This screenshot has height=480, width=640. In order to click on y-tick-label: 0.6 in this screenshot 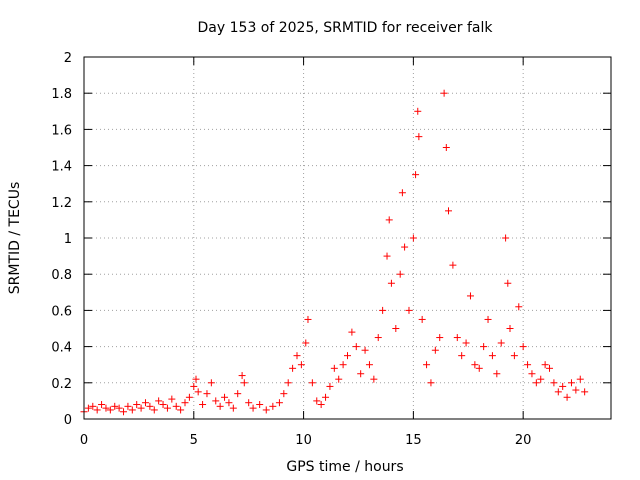, I will do `click(61, 311)`.